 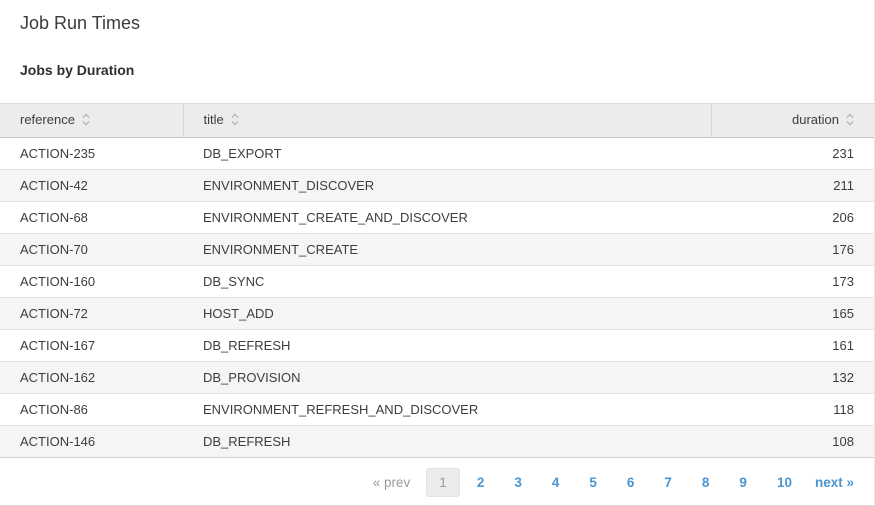 I want to click on cell-reference: ACTION-72, so click(x=91, y=313).